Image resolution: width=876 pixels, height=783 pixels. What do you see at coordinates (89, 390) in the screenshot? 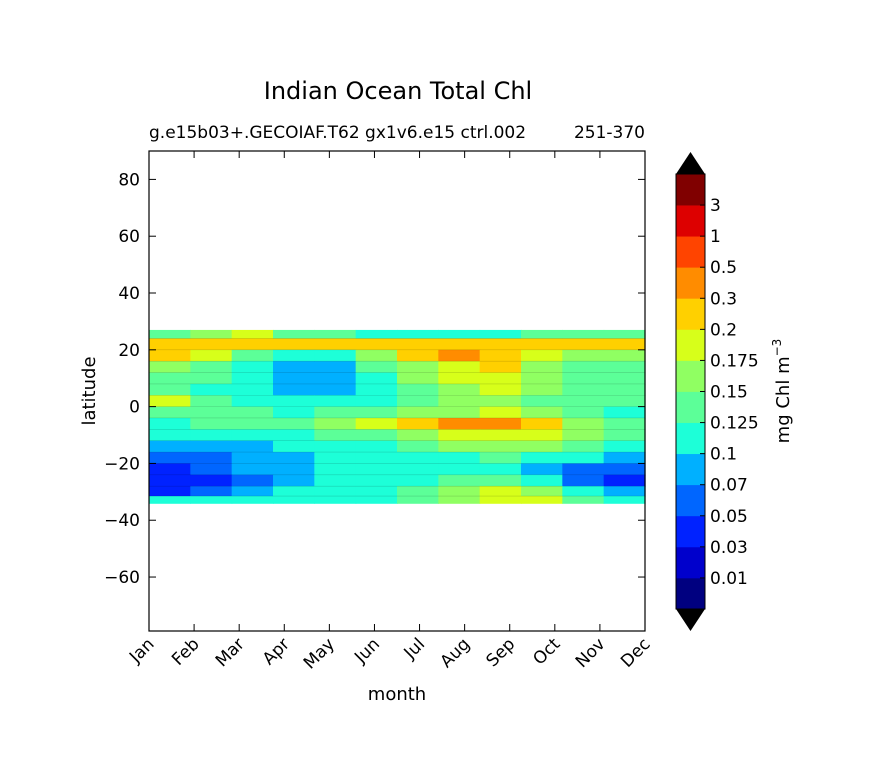
I see `y-axis-label: latitude` at bounding box center [89, 390].